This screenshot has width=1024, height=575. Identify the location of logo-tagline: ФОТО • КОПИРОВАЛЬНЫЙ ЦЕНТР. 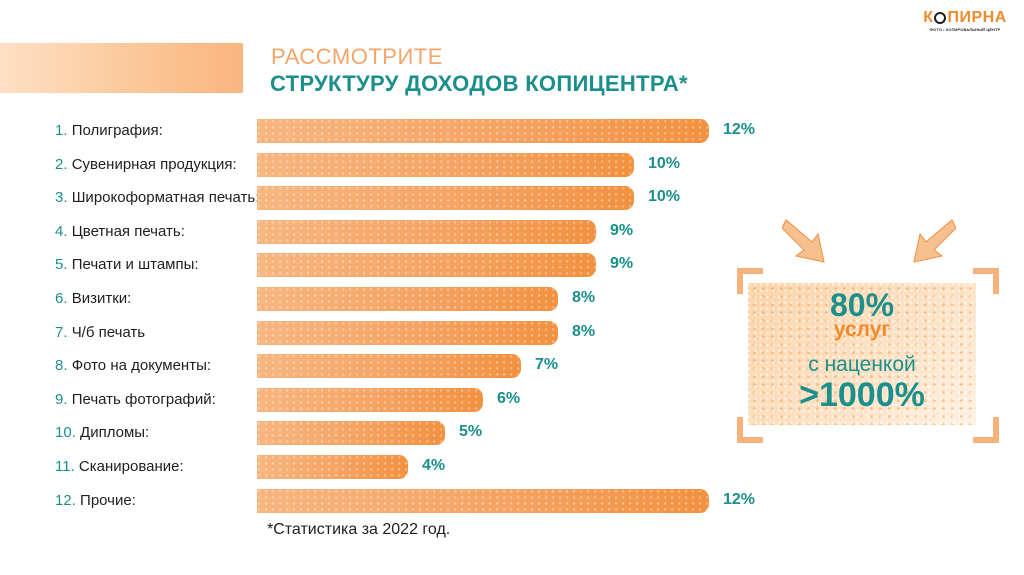
(965, 29).